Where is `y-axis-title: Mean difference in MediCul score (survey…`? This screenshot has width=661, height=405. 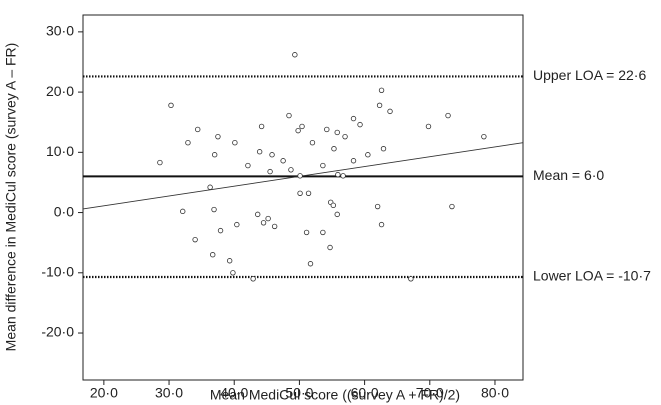 y-axis-title: Mean difference in MediCul score (survey… is located at coordinates (11, 197).